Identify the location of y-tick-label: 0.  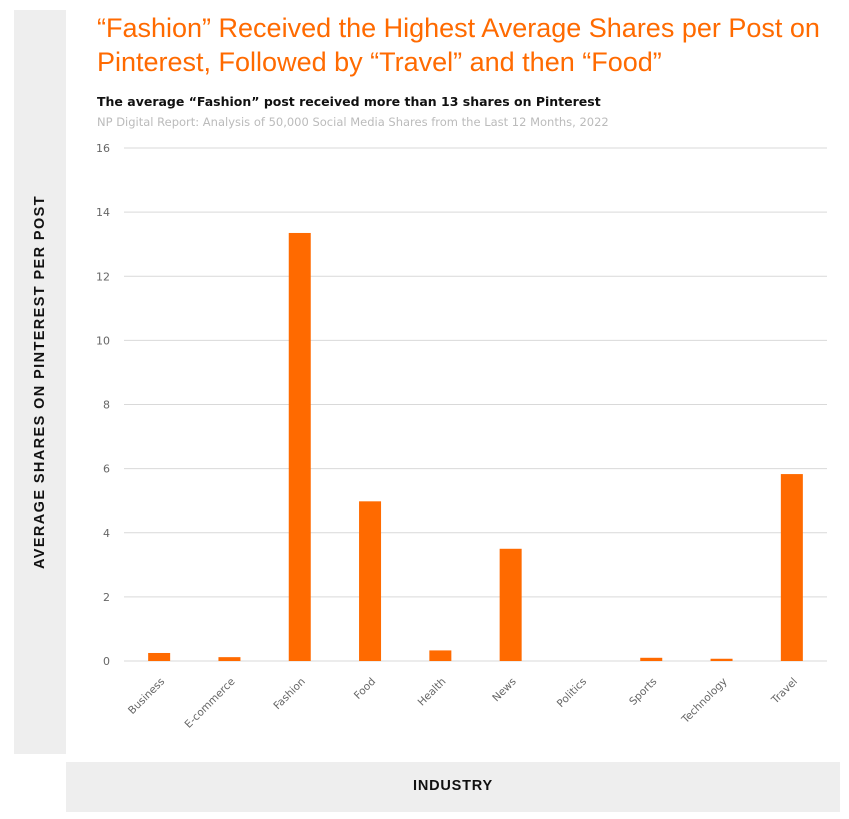
(106, 661).